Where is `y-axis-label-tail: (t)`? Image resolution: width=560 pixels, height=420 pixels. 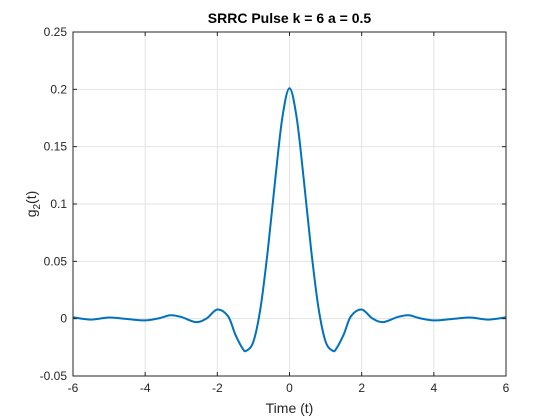
y-axis-label-tail: (t) is located at coordinates (31, 197).